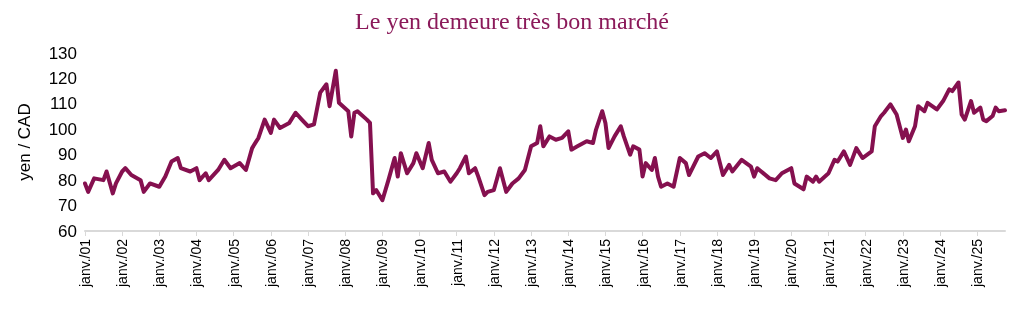 This screenshot has height=332, width=1024. Describe the element at coordinates (754, 263) in the screenshot. I see `x-tick-label: janv./19` at that location.